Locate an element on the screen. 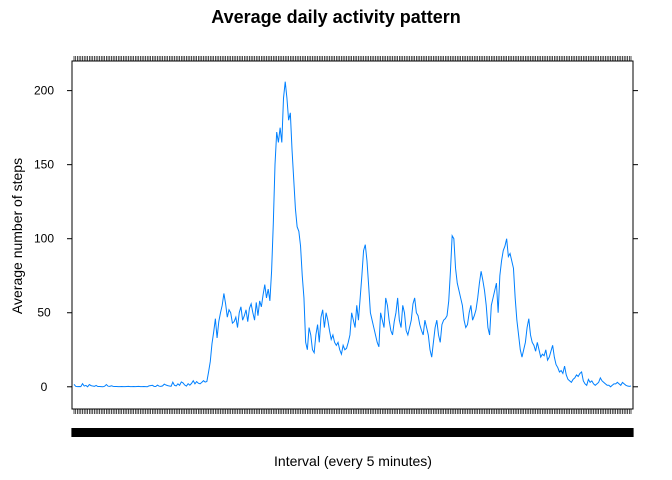 Image resolution: width=672 pixels, height=480 pixels. y-tick-label: 100 is located at coordinates (44, 239).